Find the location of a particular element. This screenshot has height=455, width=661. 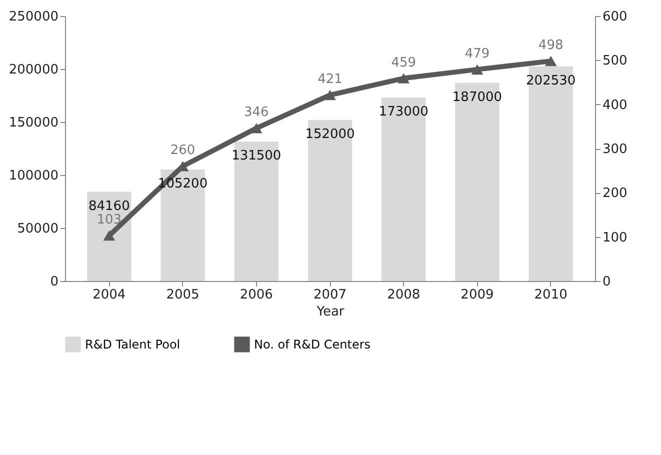

data-label: 202530 is located at coordinates (551, 80).